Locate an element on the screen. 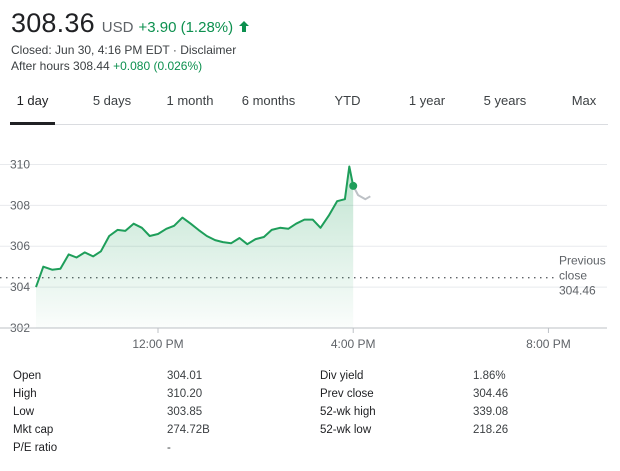  after-hours-line is located at coordinates (361, 193).